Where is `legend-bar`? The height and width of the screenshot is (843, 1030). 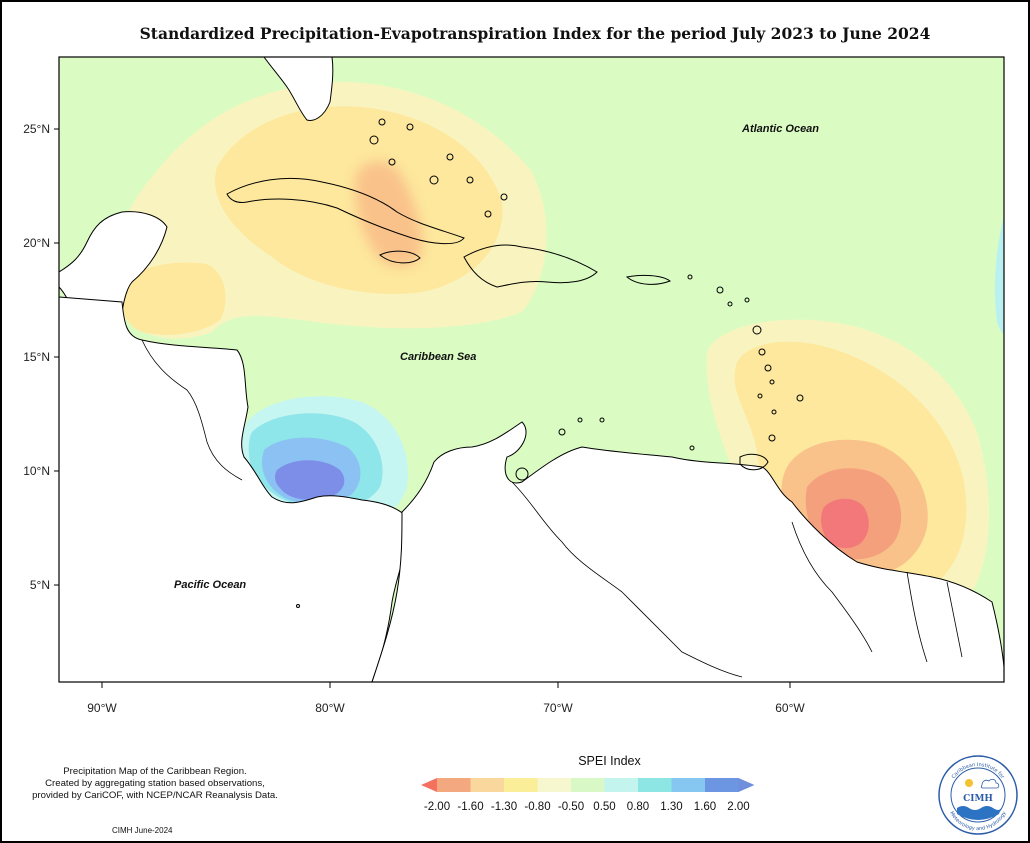 legend-bar is located at coordinates (588, 785).